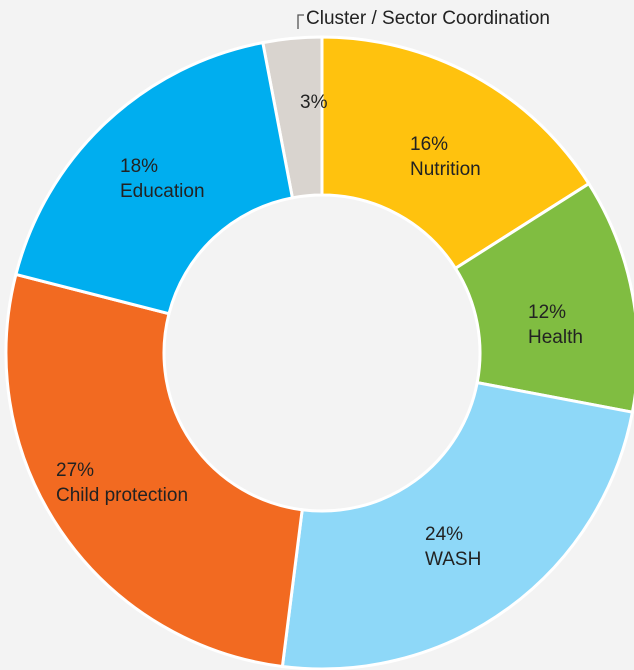 Image resolution: width=634 pixels, height=670 pixels. What do you see at coordinates (162, 191) in the screenshot?
I see `slice-name-label: Education` at bounding box center [162, 191].